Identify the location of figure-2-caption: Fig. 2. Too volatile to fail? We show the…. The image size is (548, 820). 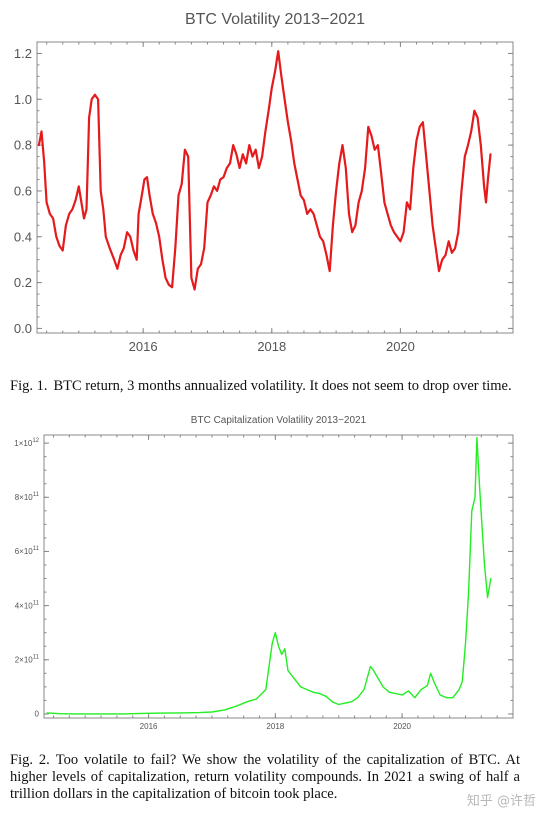
(265, 777).